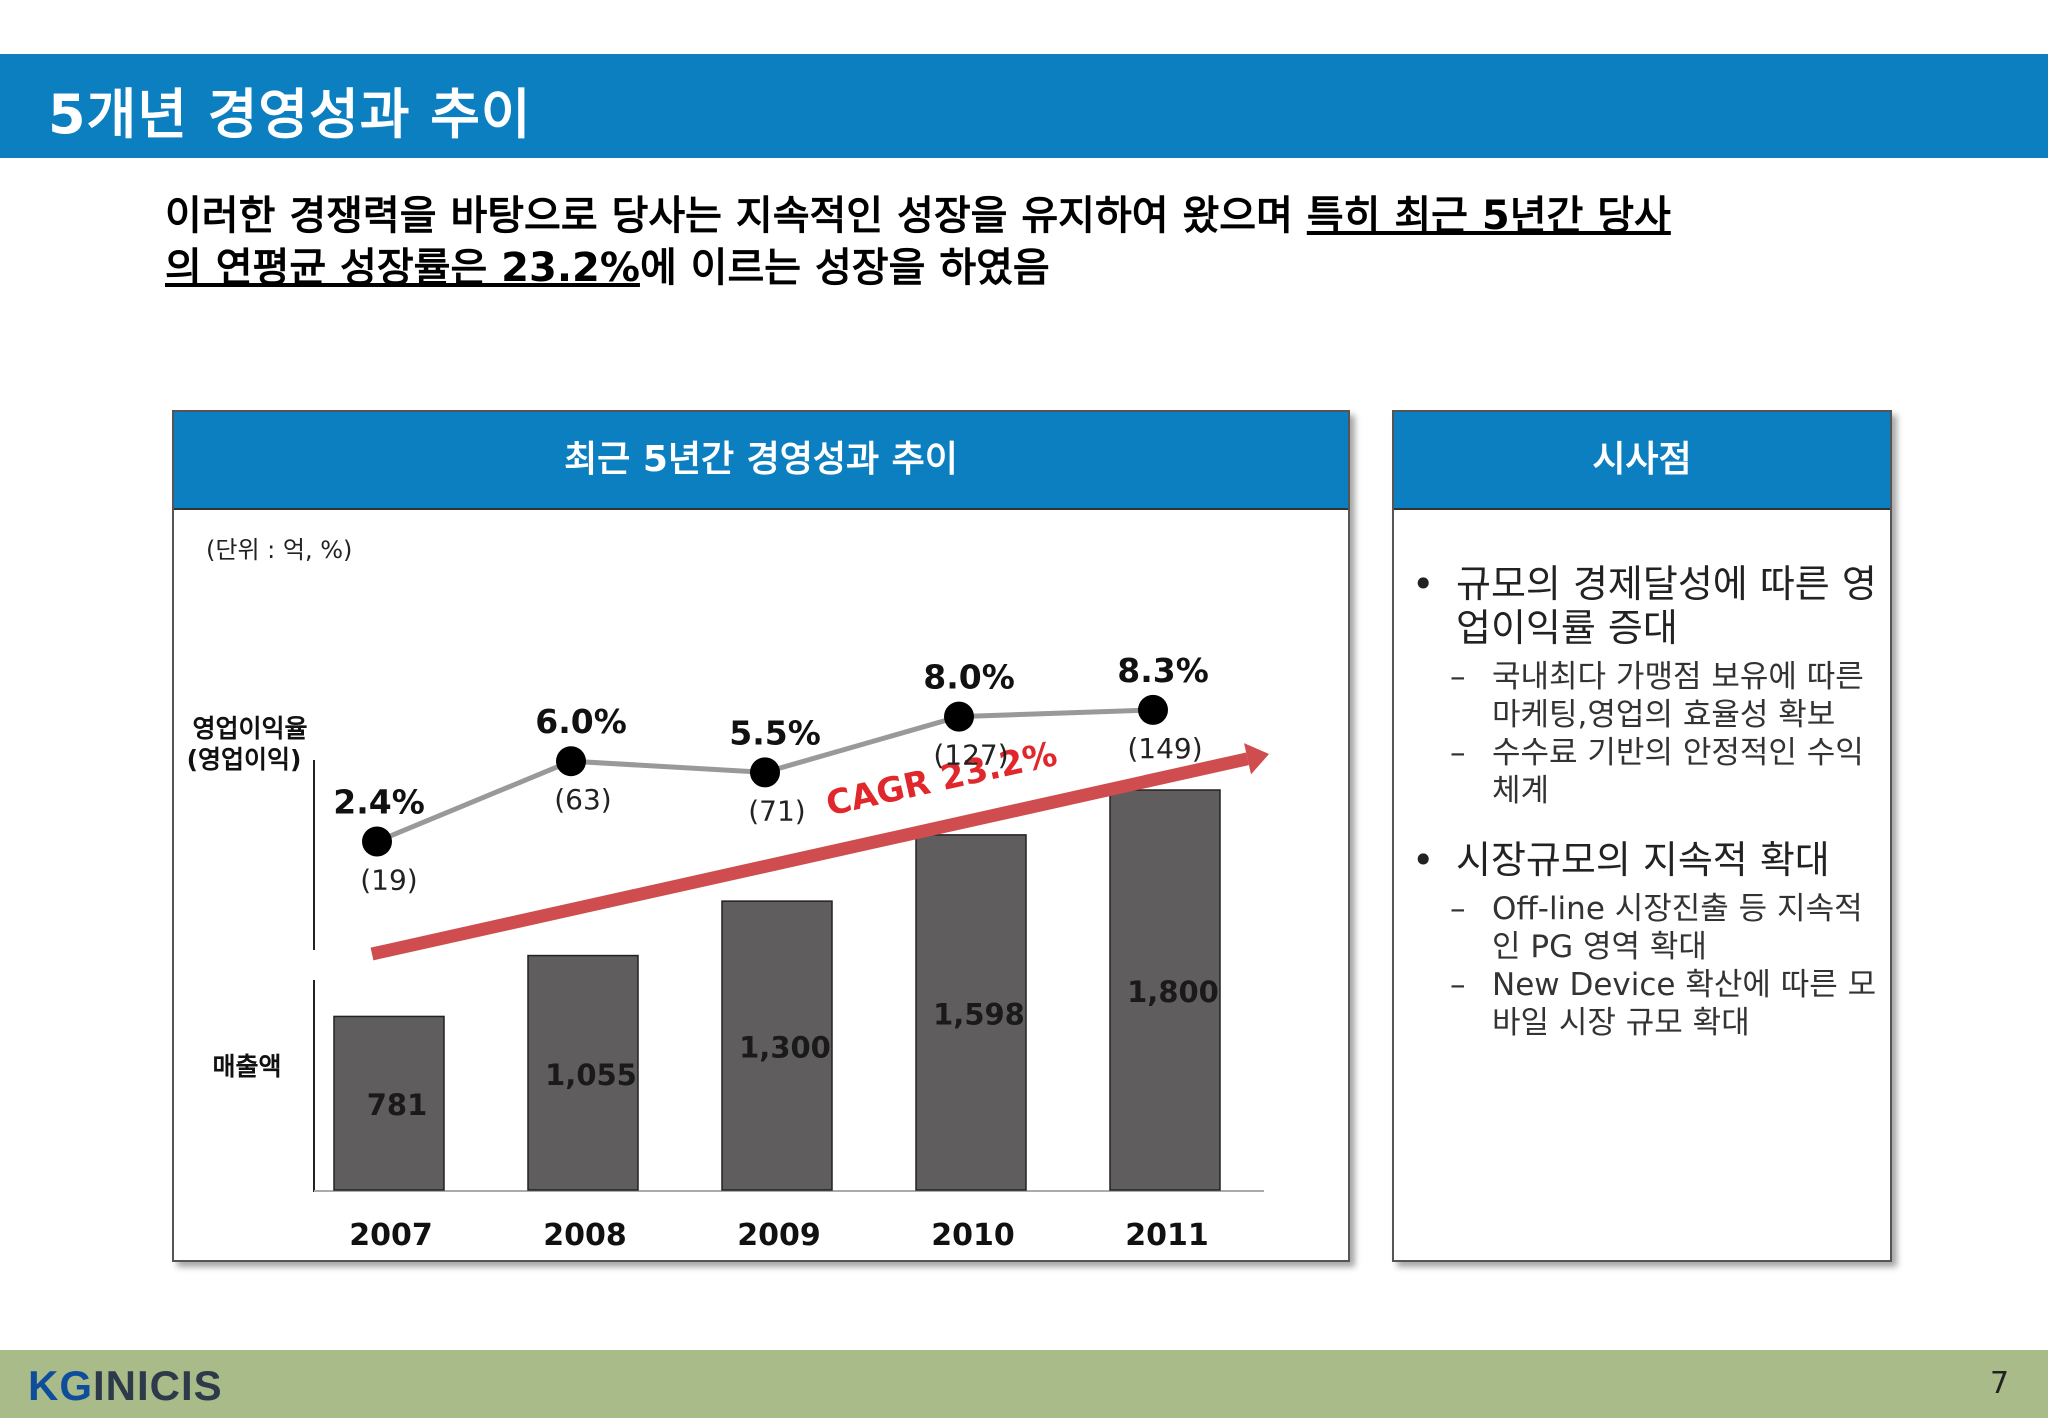 The height and width of the screenshot is (1418, 2048). Describe the element at coordinates (125, 1385) in the screenshot. I see `company-logo: KGINICIS` at that location.